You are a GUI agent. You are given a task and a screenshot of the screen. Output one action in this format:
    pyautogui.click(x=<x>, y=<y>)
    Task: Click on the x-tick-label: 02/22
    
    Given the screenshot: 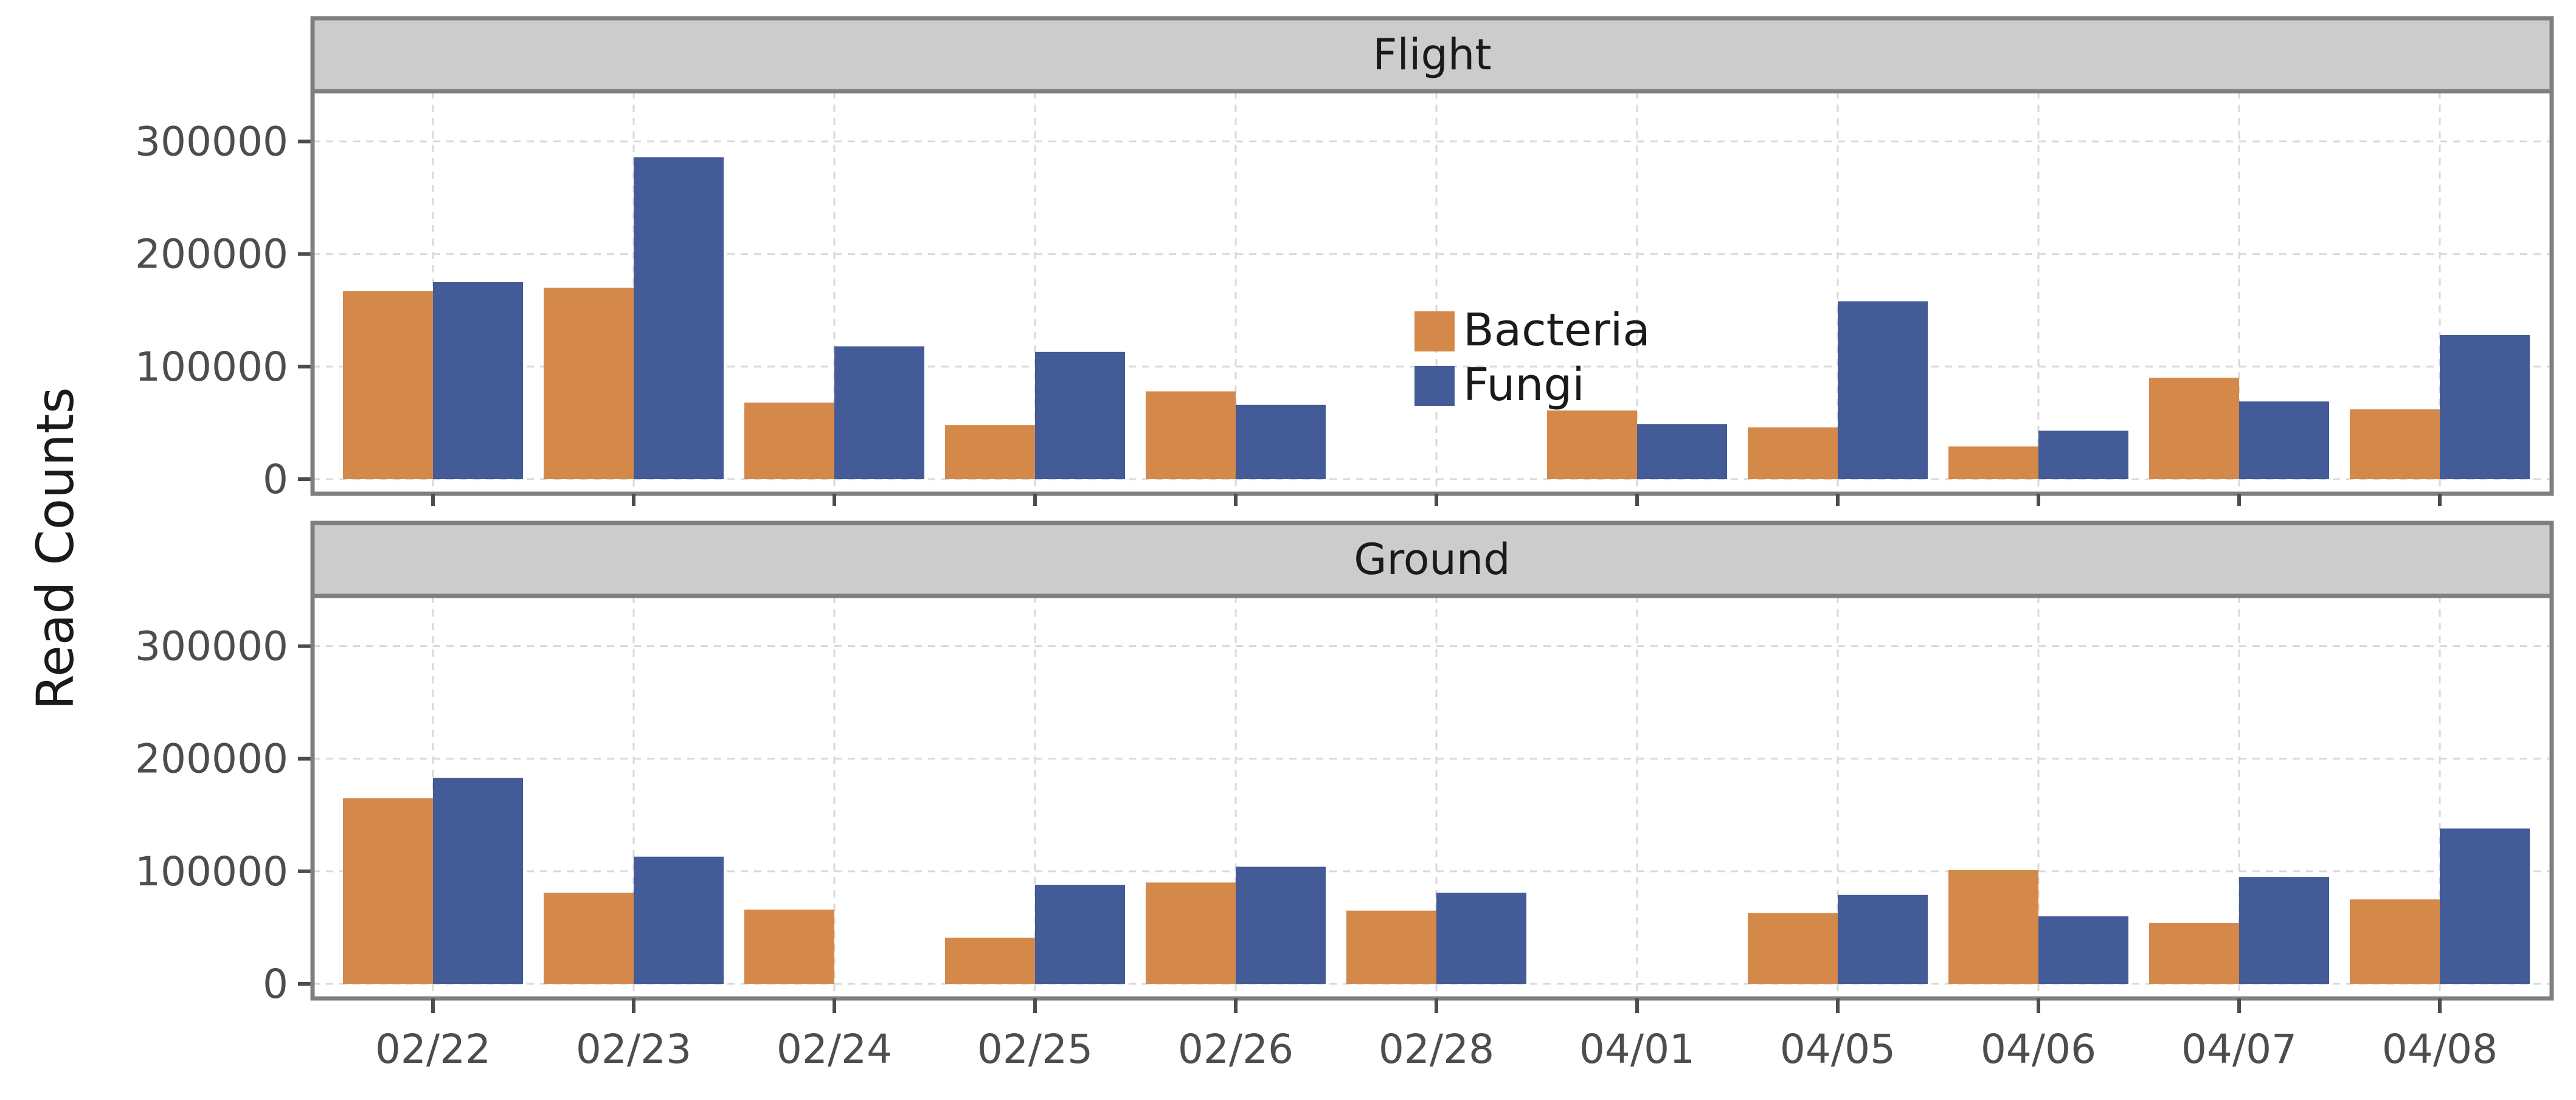 What is the action you would take?
    pyautogui.click(x=433, y=1049)
    